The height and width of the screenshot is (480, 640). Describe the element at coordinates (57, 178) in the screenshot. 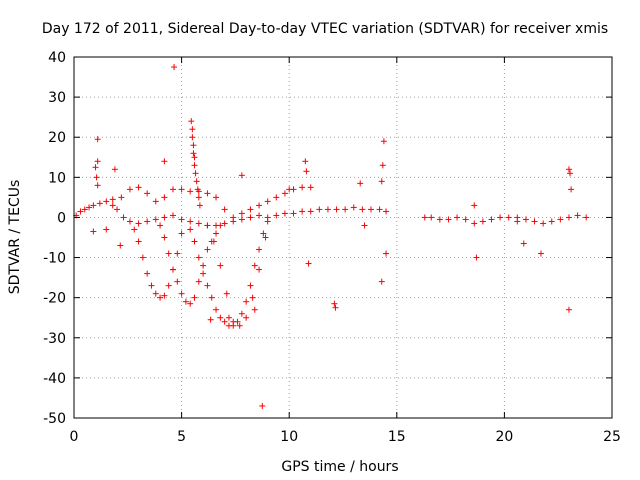

I see `y-tick-label: 10` at that location.